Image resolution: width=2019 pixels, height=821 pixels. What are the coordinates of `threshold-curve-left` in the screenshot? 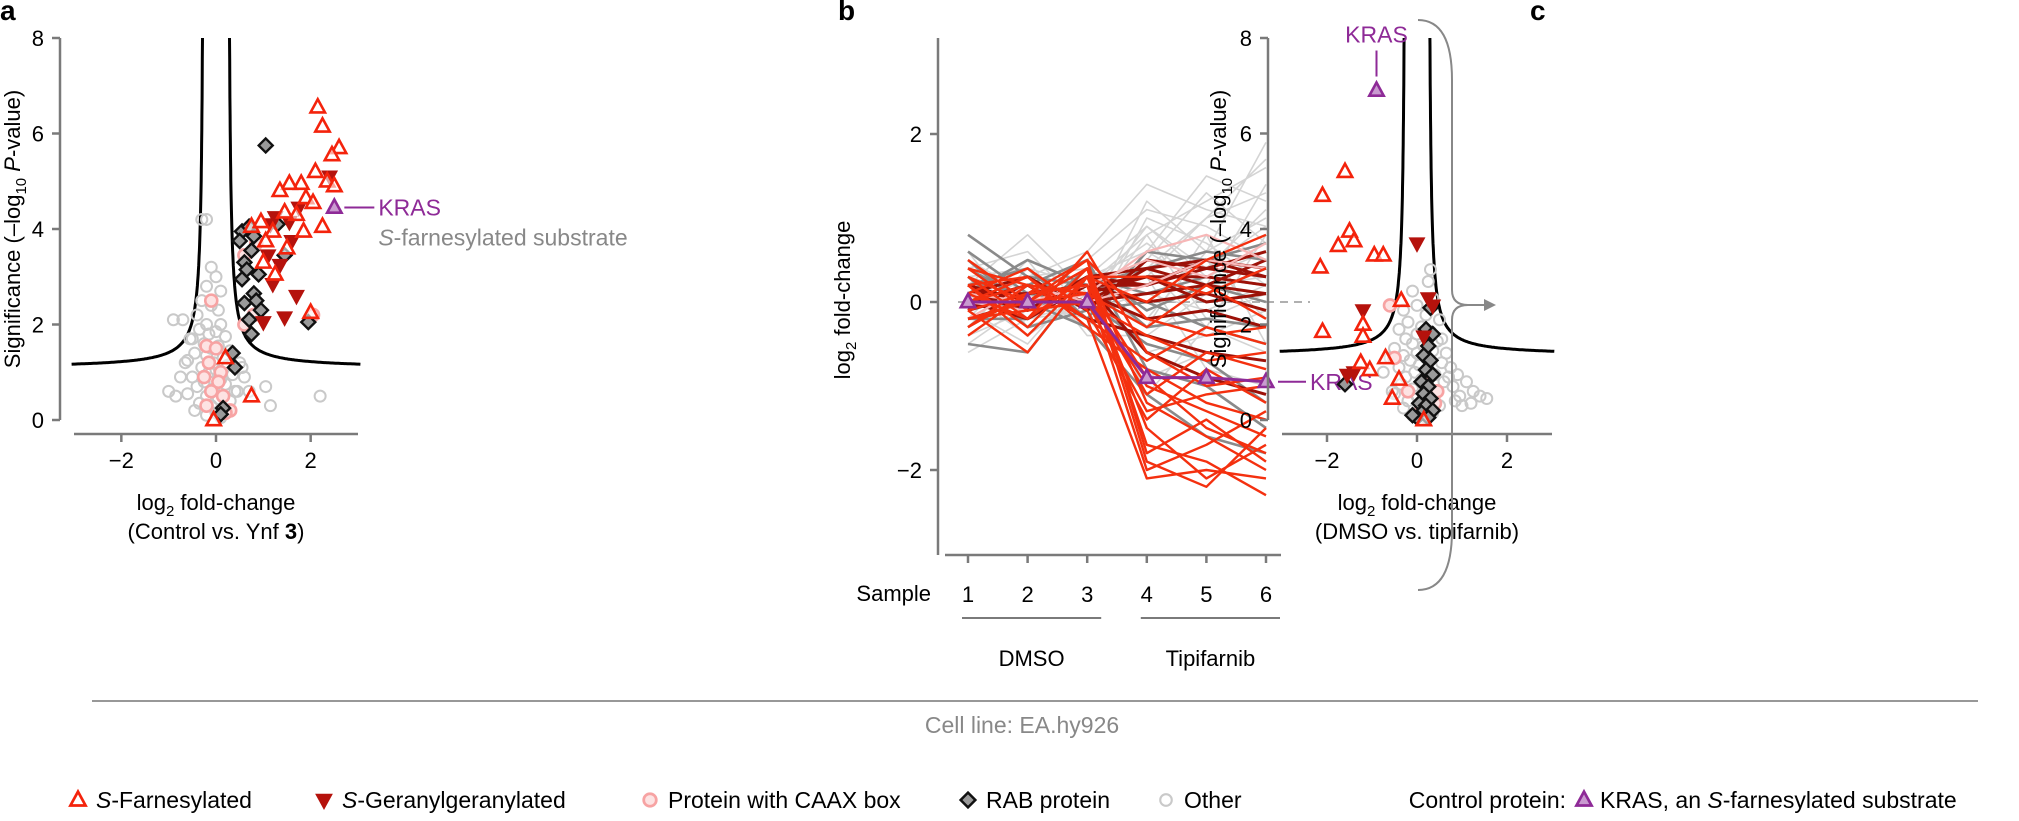 It's located at (137, 201).